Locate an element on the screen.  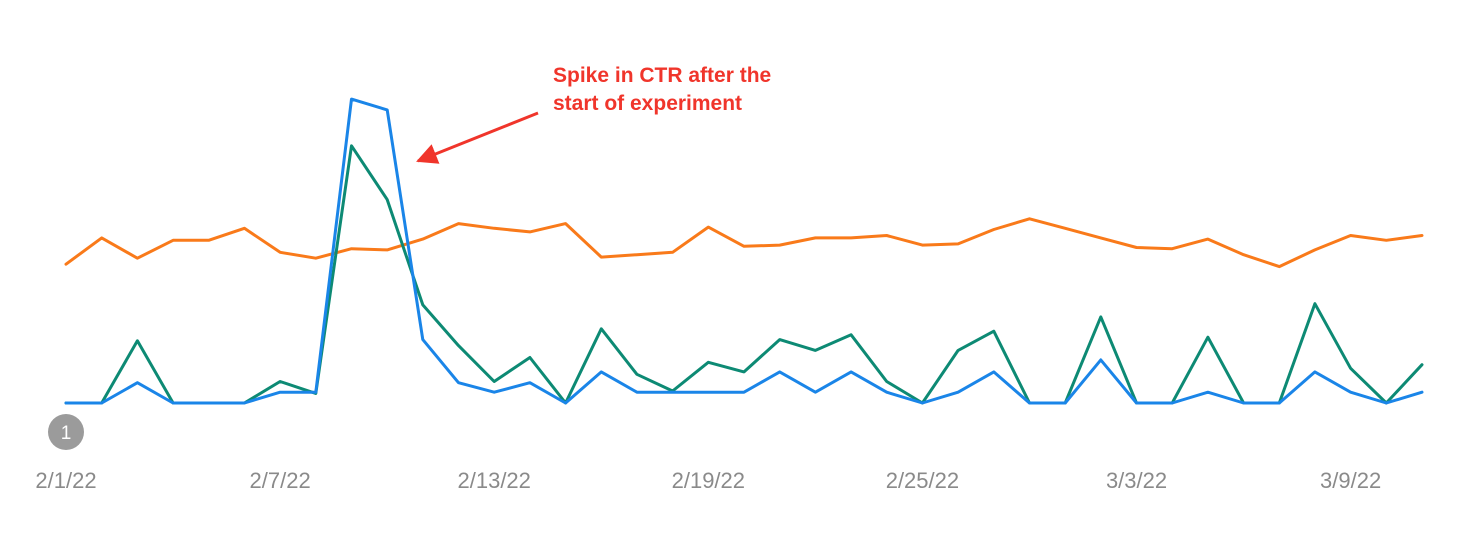
x-tick-label: 2/13/22 is located at coordinates (494, 480).